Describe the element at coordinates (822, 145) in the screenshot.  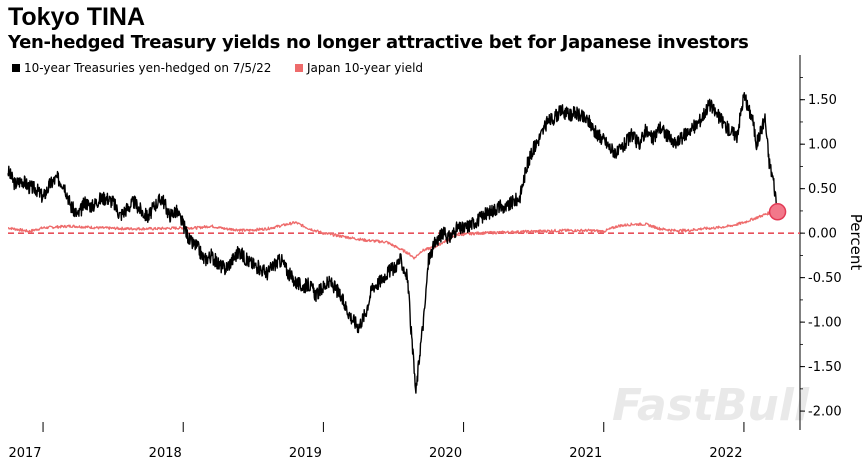
I see `y-tick-label: 1.00` at that location.